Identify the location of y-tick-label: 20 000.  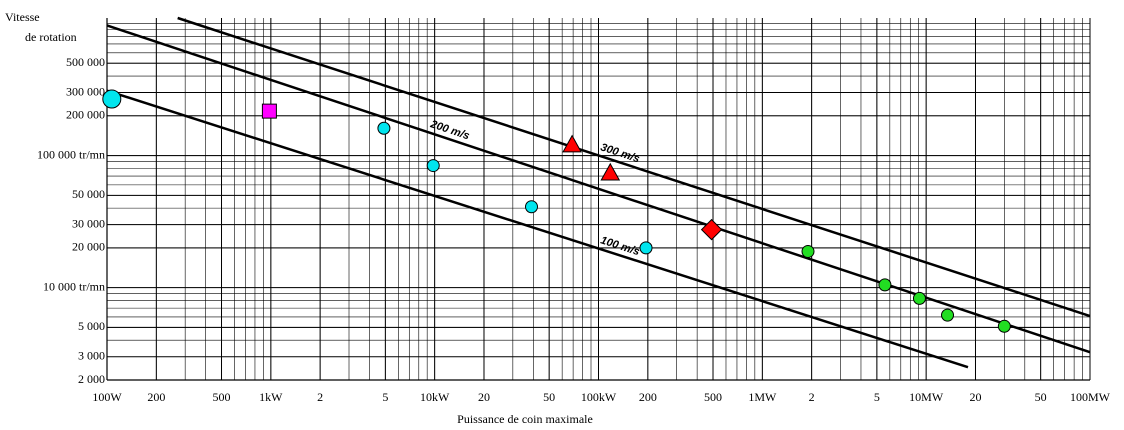
(88, 247).